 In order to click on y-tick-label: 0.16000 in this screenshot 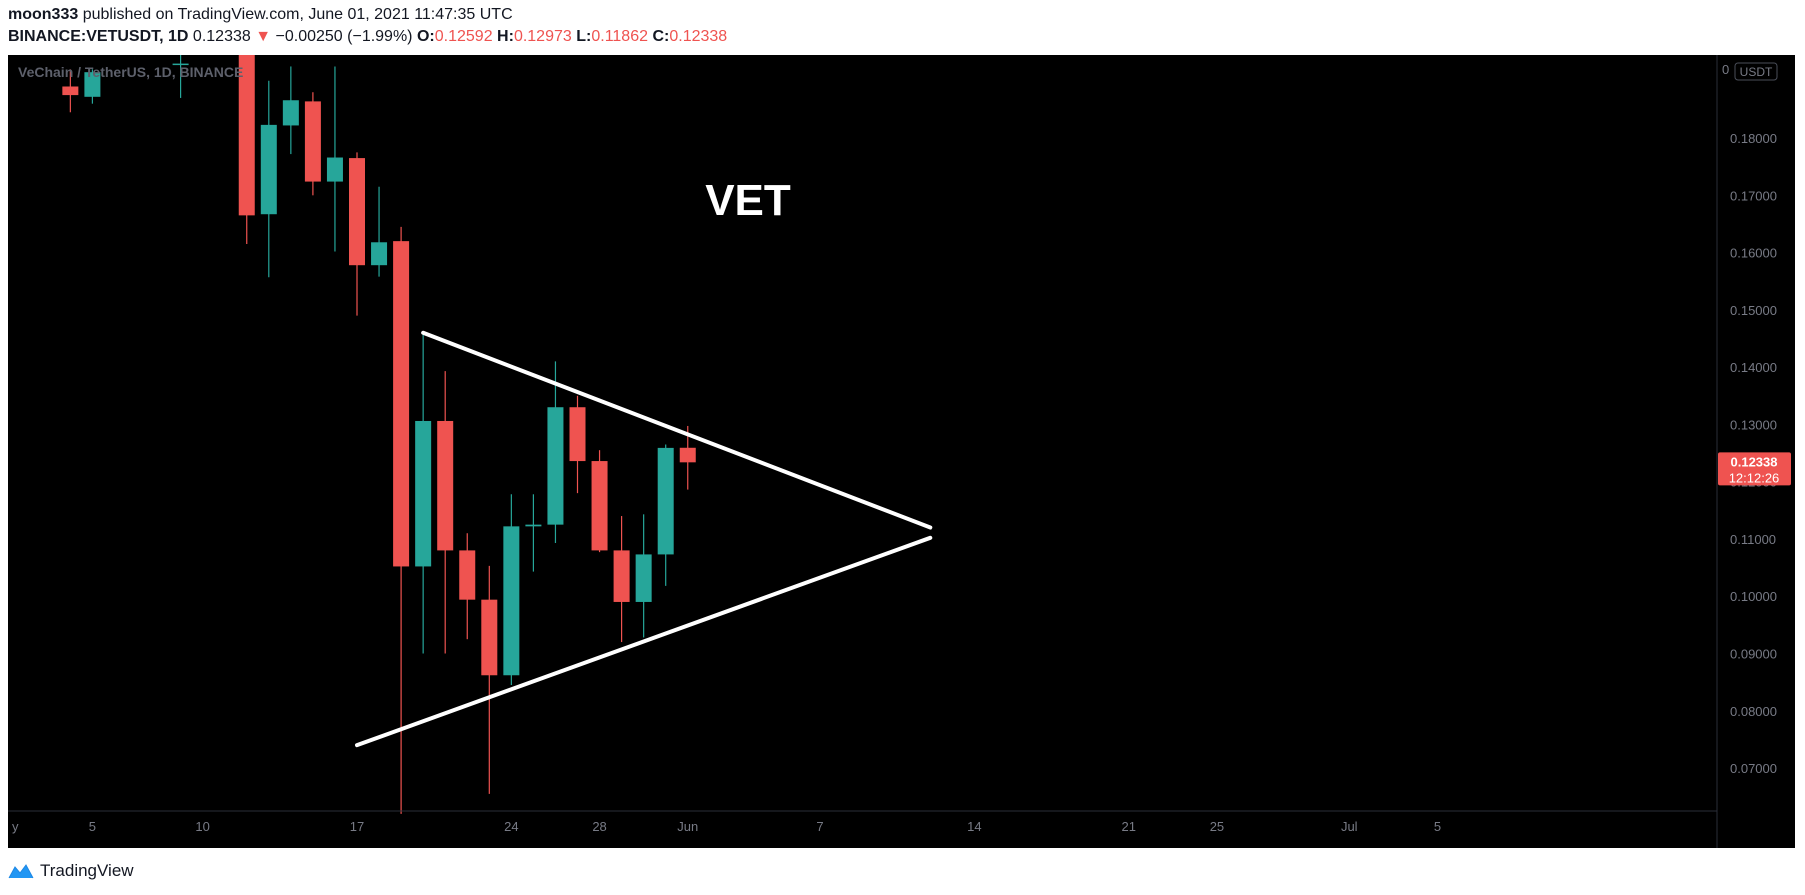, I will do `click(1753, 253)`.